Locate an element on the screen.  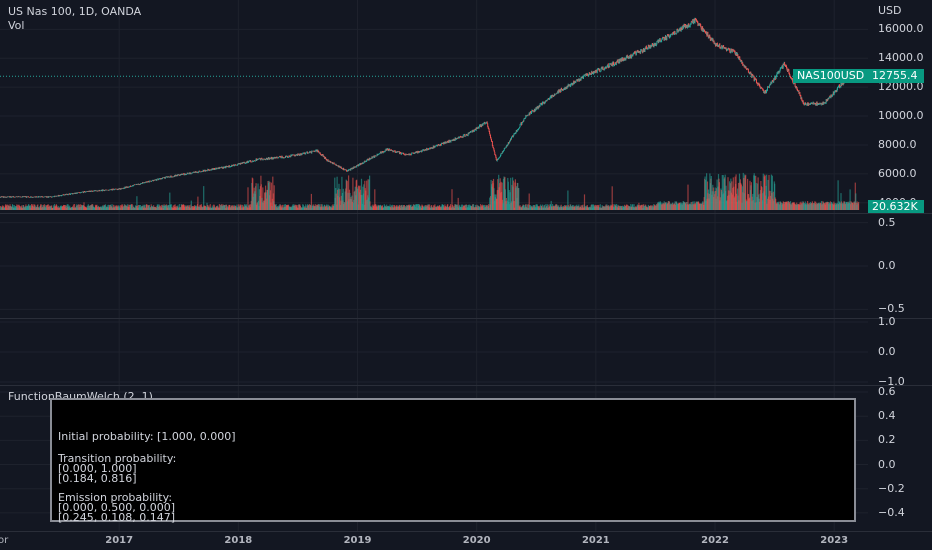
axis-tick-label: 0.2 is located at coordinates (887, 440).